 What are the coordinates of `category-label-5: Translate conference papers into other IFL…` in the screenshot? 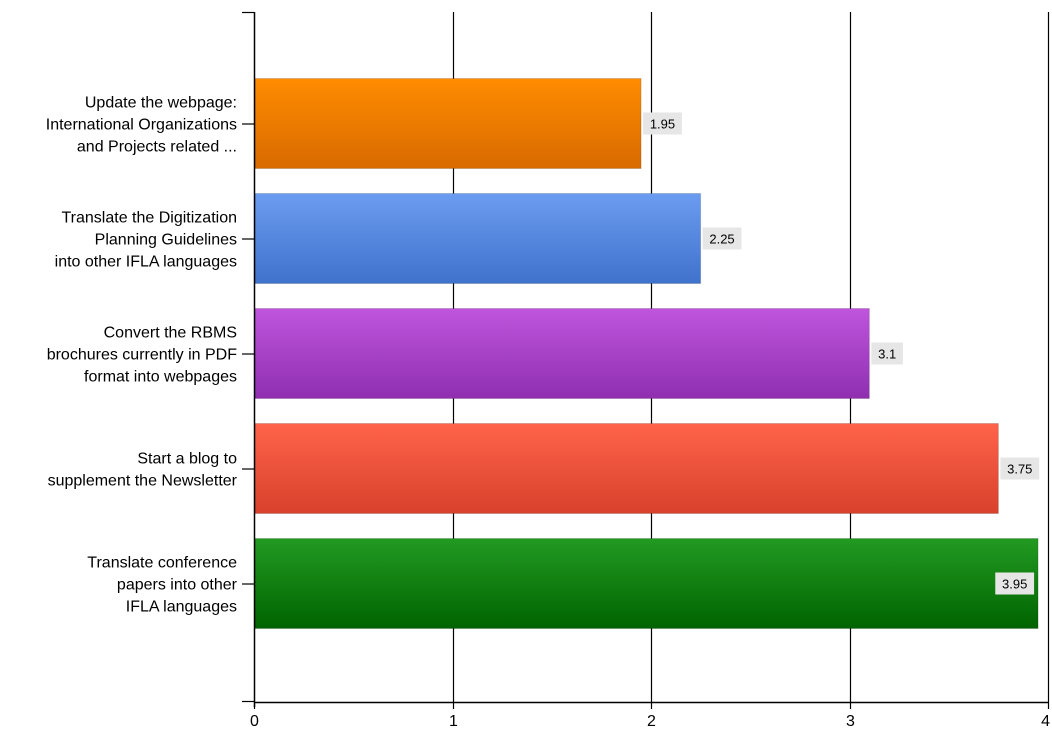 It's located at (162, 585).